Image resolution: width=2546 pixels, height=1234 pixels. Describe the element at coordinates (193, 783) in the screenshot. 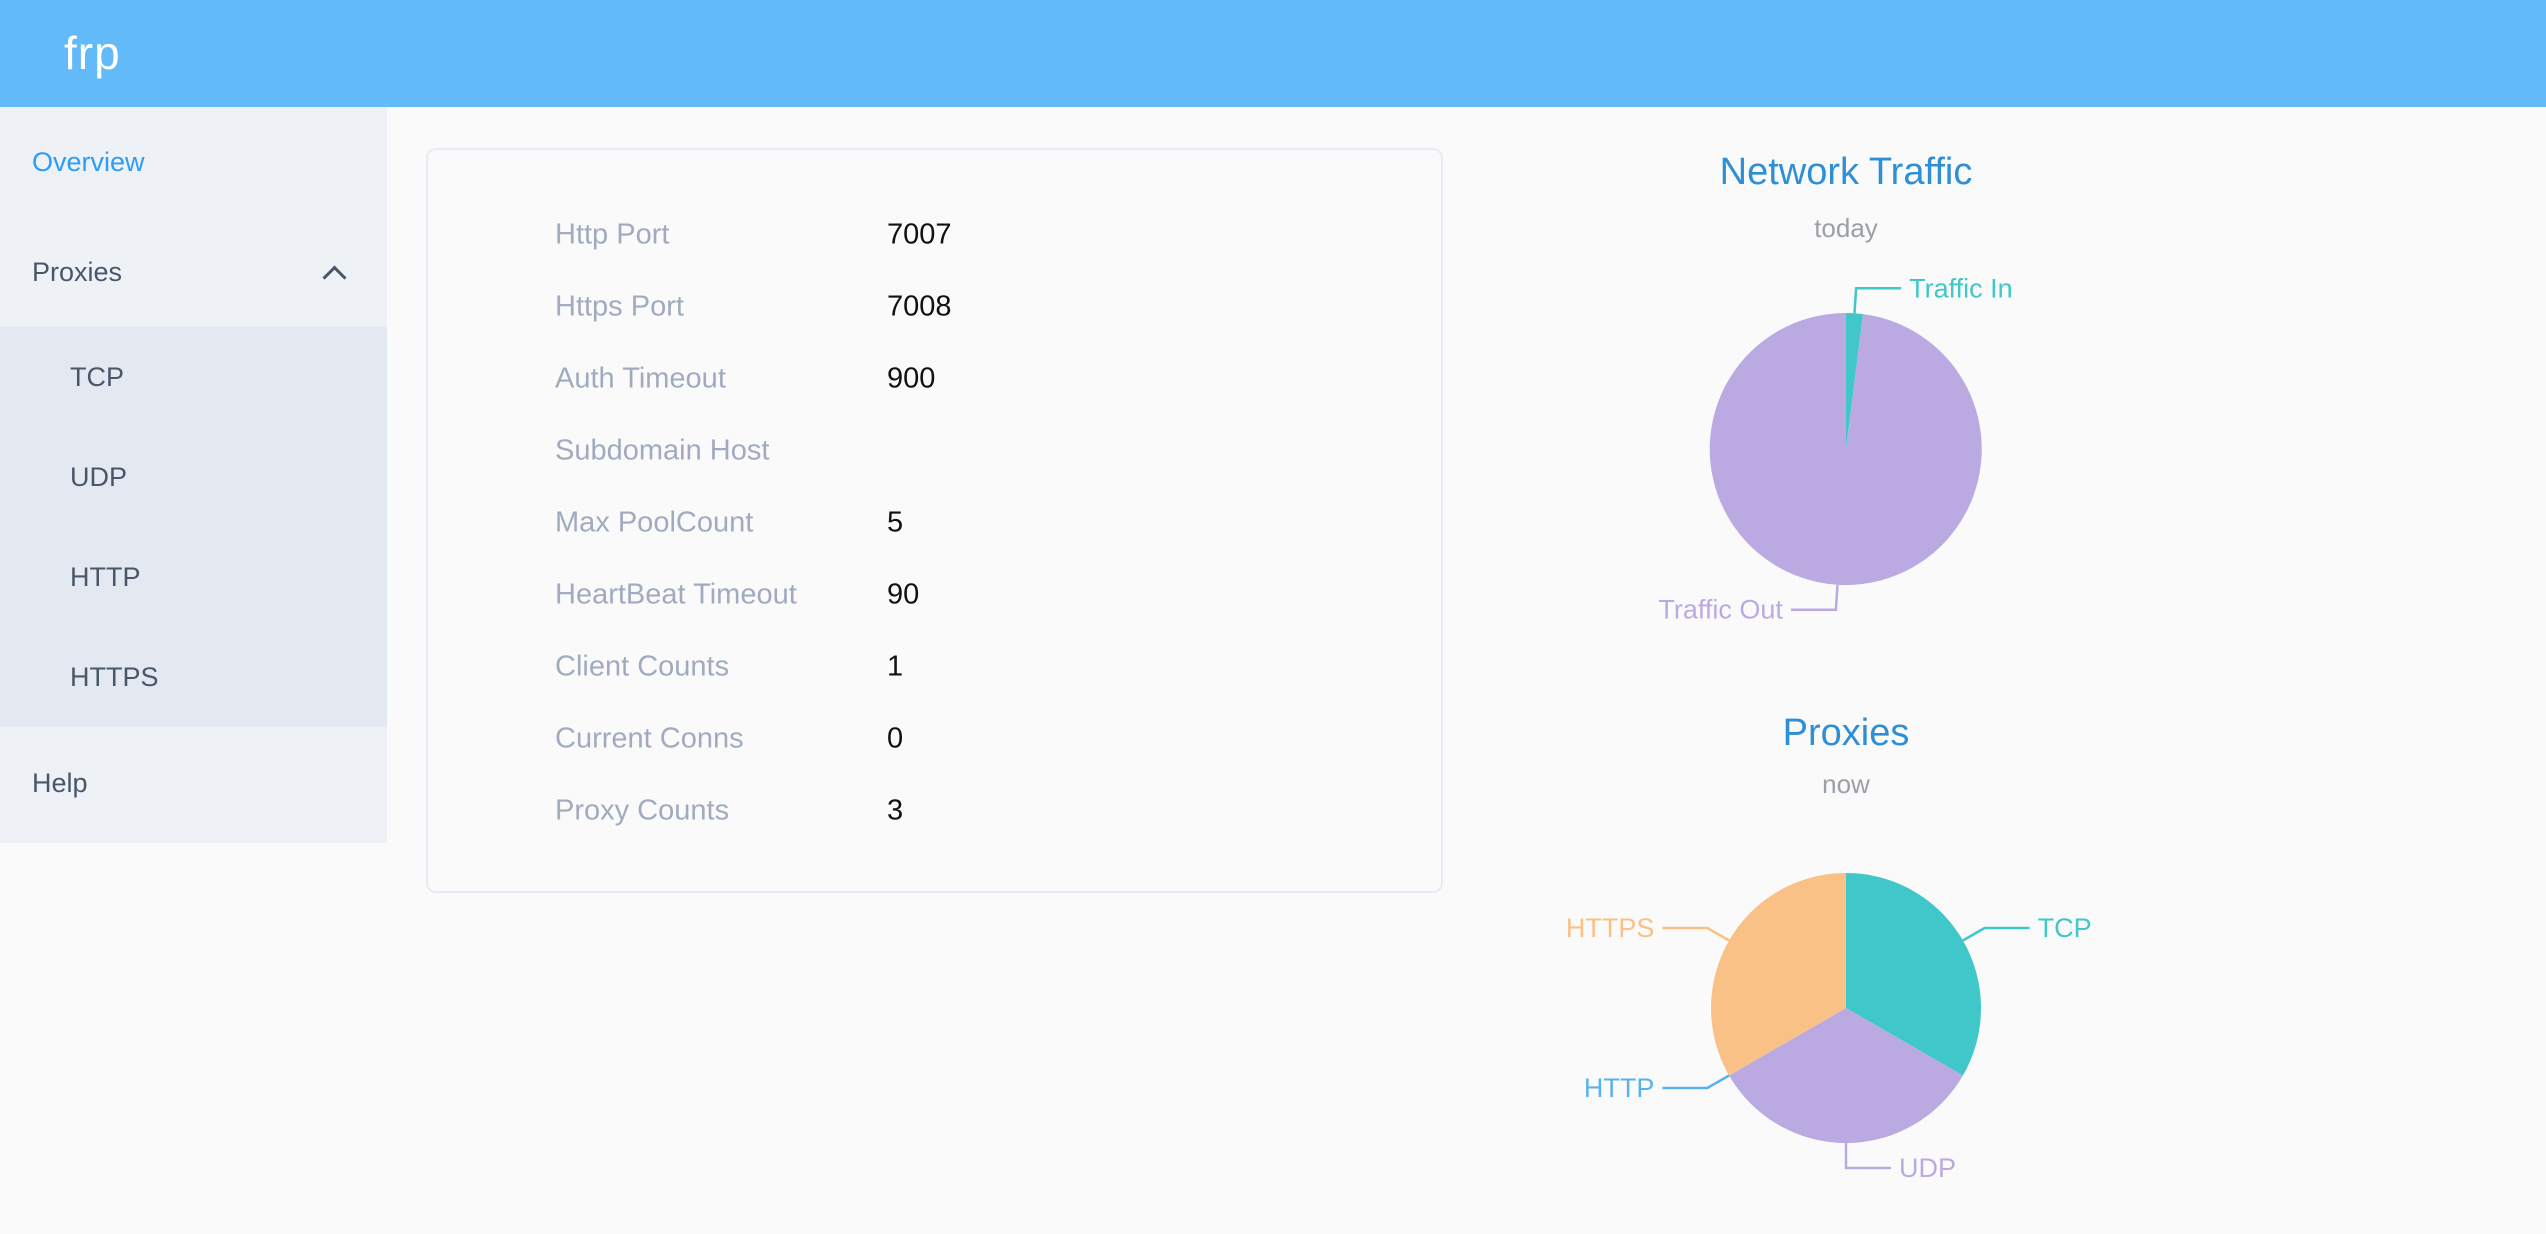

I see `sidebar-item-help: Help` at that location.